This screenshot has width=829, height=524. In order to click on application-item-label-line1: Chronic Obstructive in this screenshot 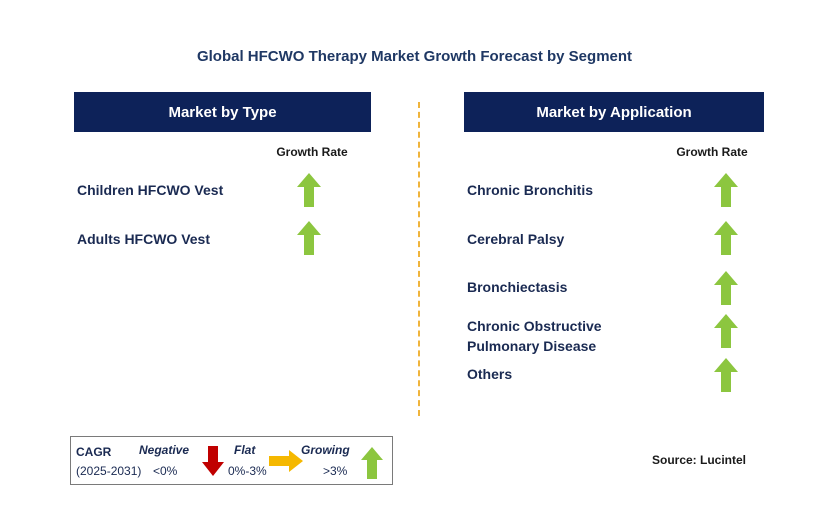, I will do `click(534, 326)`.